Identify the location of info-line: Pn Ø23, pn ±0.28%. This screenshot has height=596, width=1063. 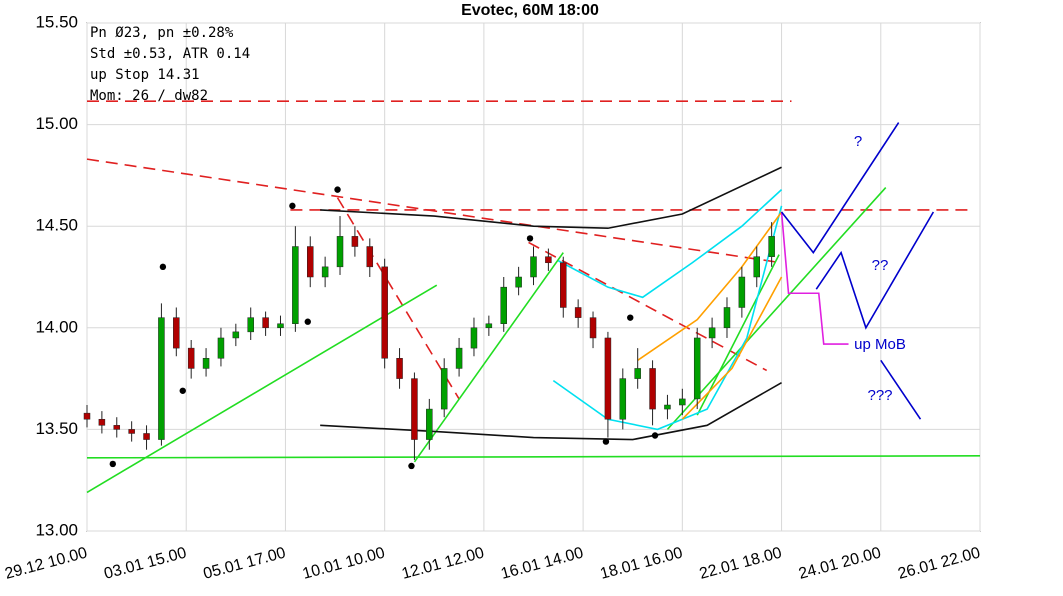
(162, 33).